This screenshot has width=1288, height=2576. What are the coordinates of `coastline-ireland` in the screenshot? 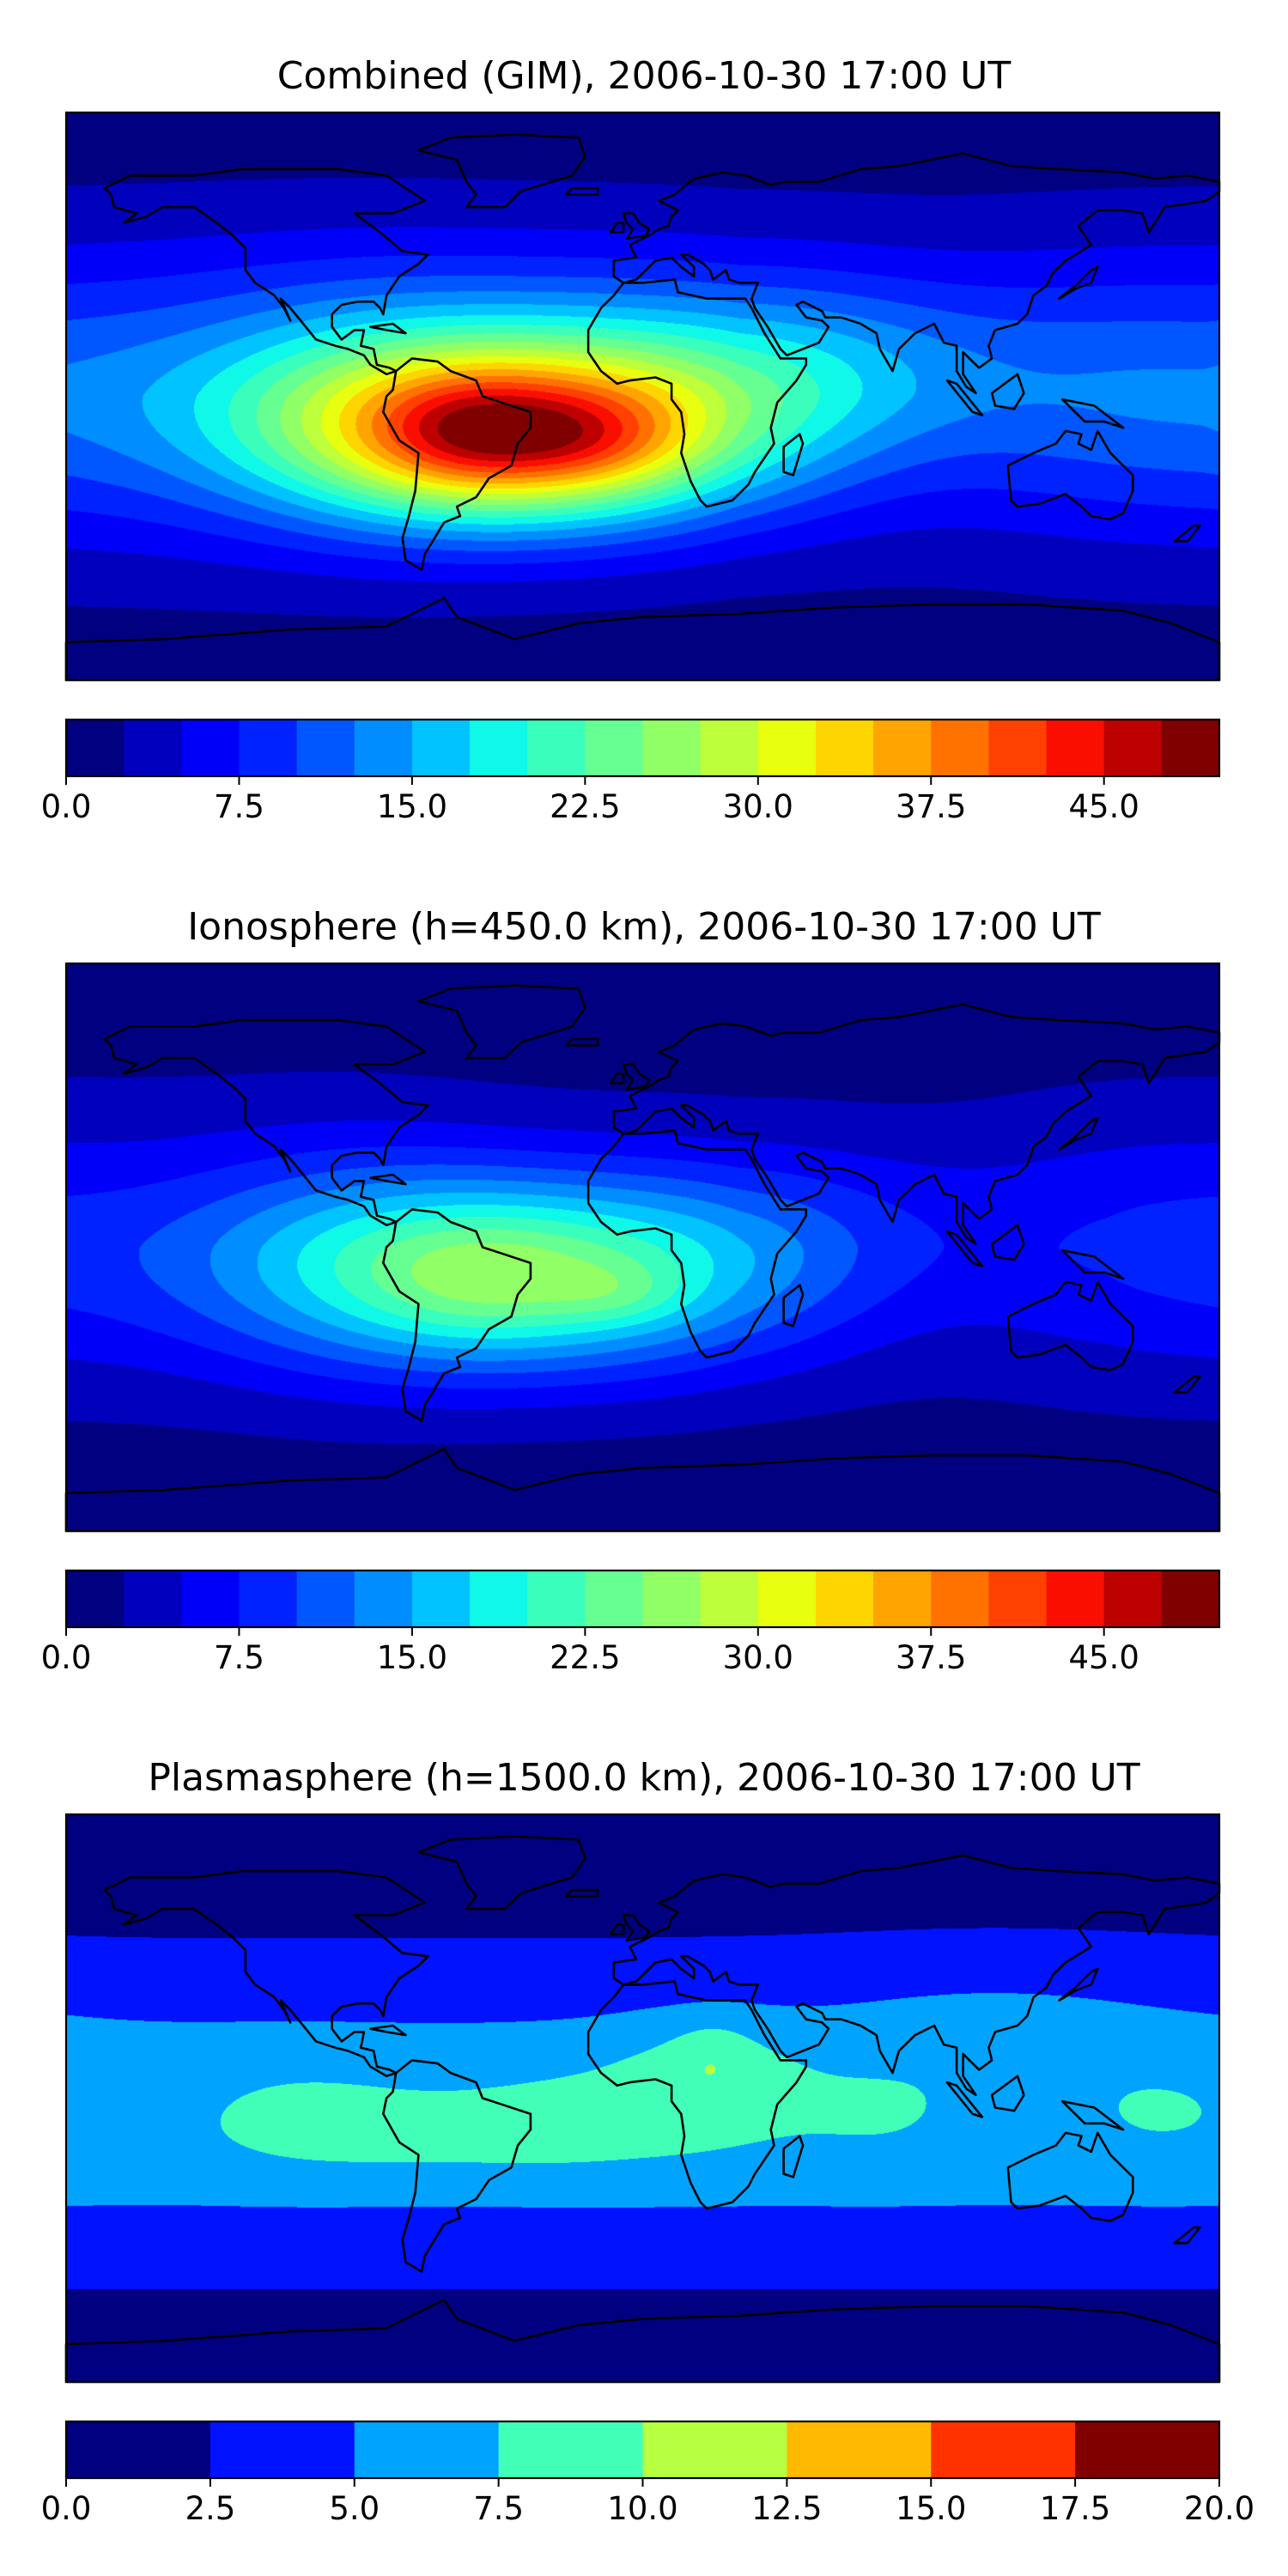 It's located at (617, 228).